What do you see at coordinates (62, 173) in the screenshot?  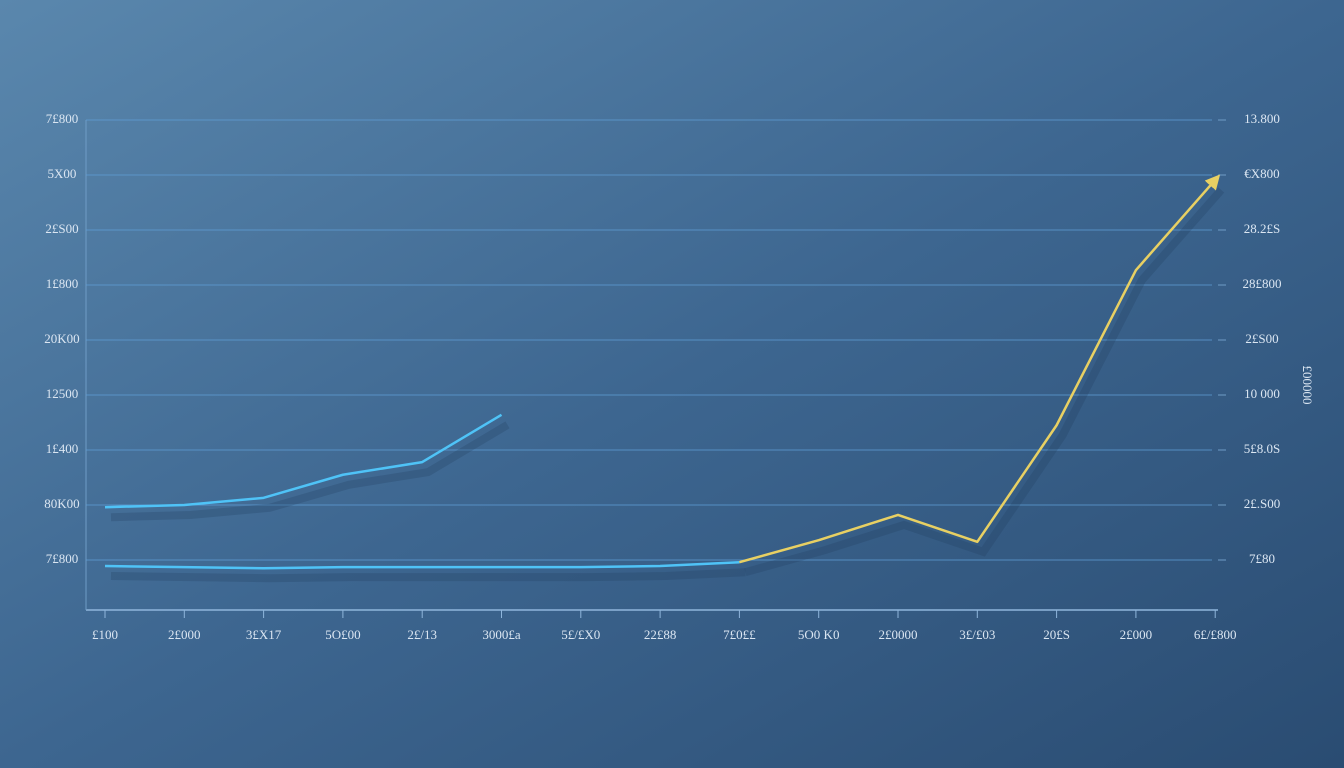 I see `y-tick-label: 5X00` at bounding box center [62, 173].